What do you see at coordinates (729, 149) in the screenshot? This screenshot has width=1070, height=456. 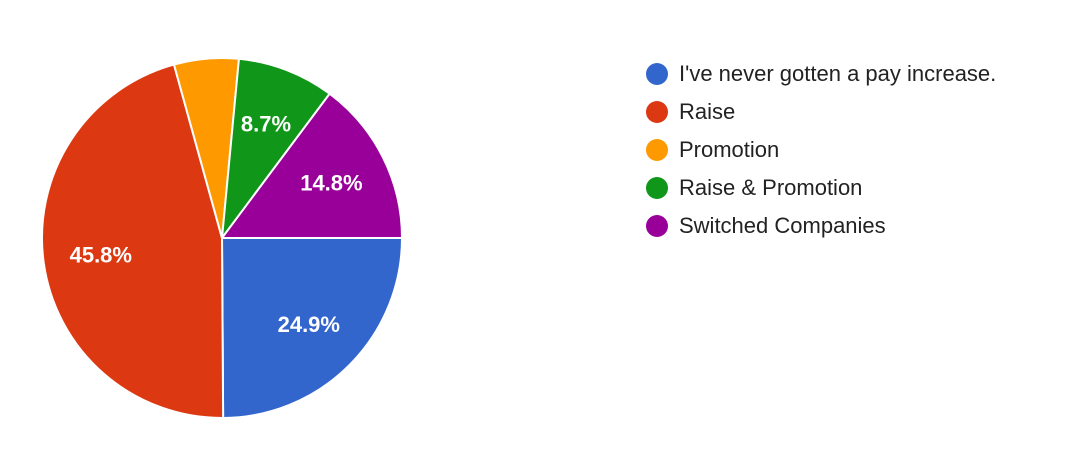 I see `legend-label: Promotion` at bounding box center [729, 149].